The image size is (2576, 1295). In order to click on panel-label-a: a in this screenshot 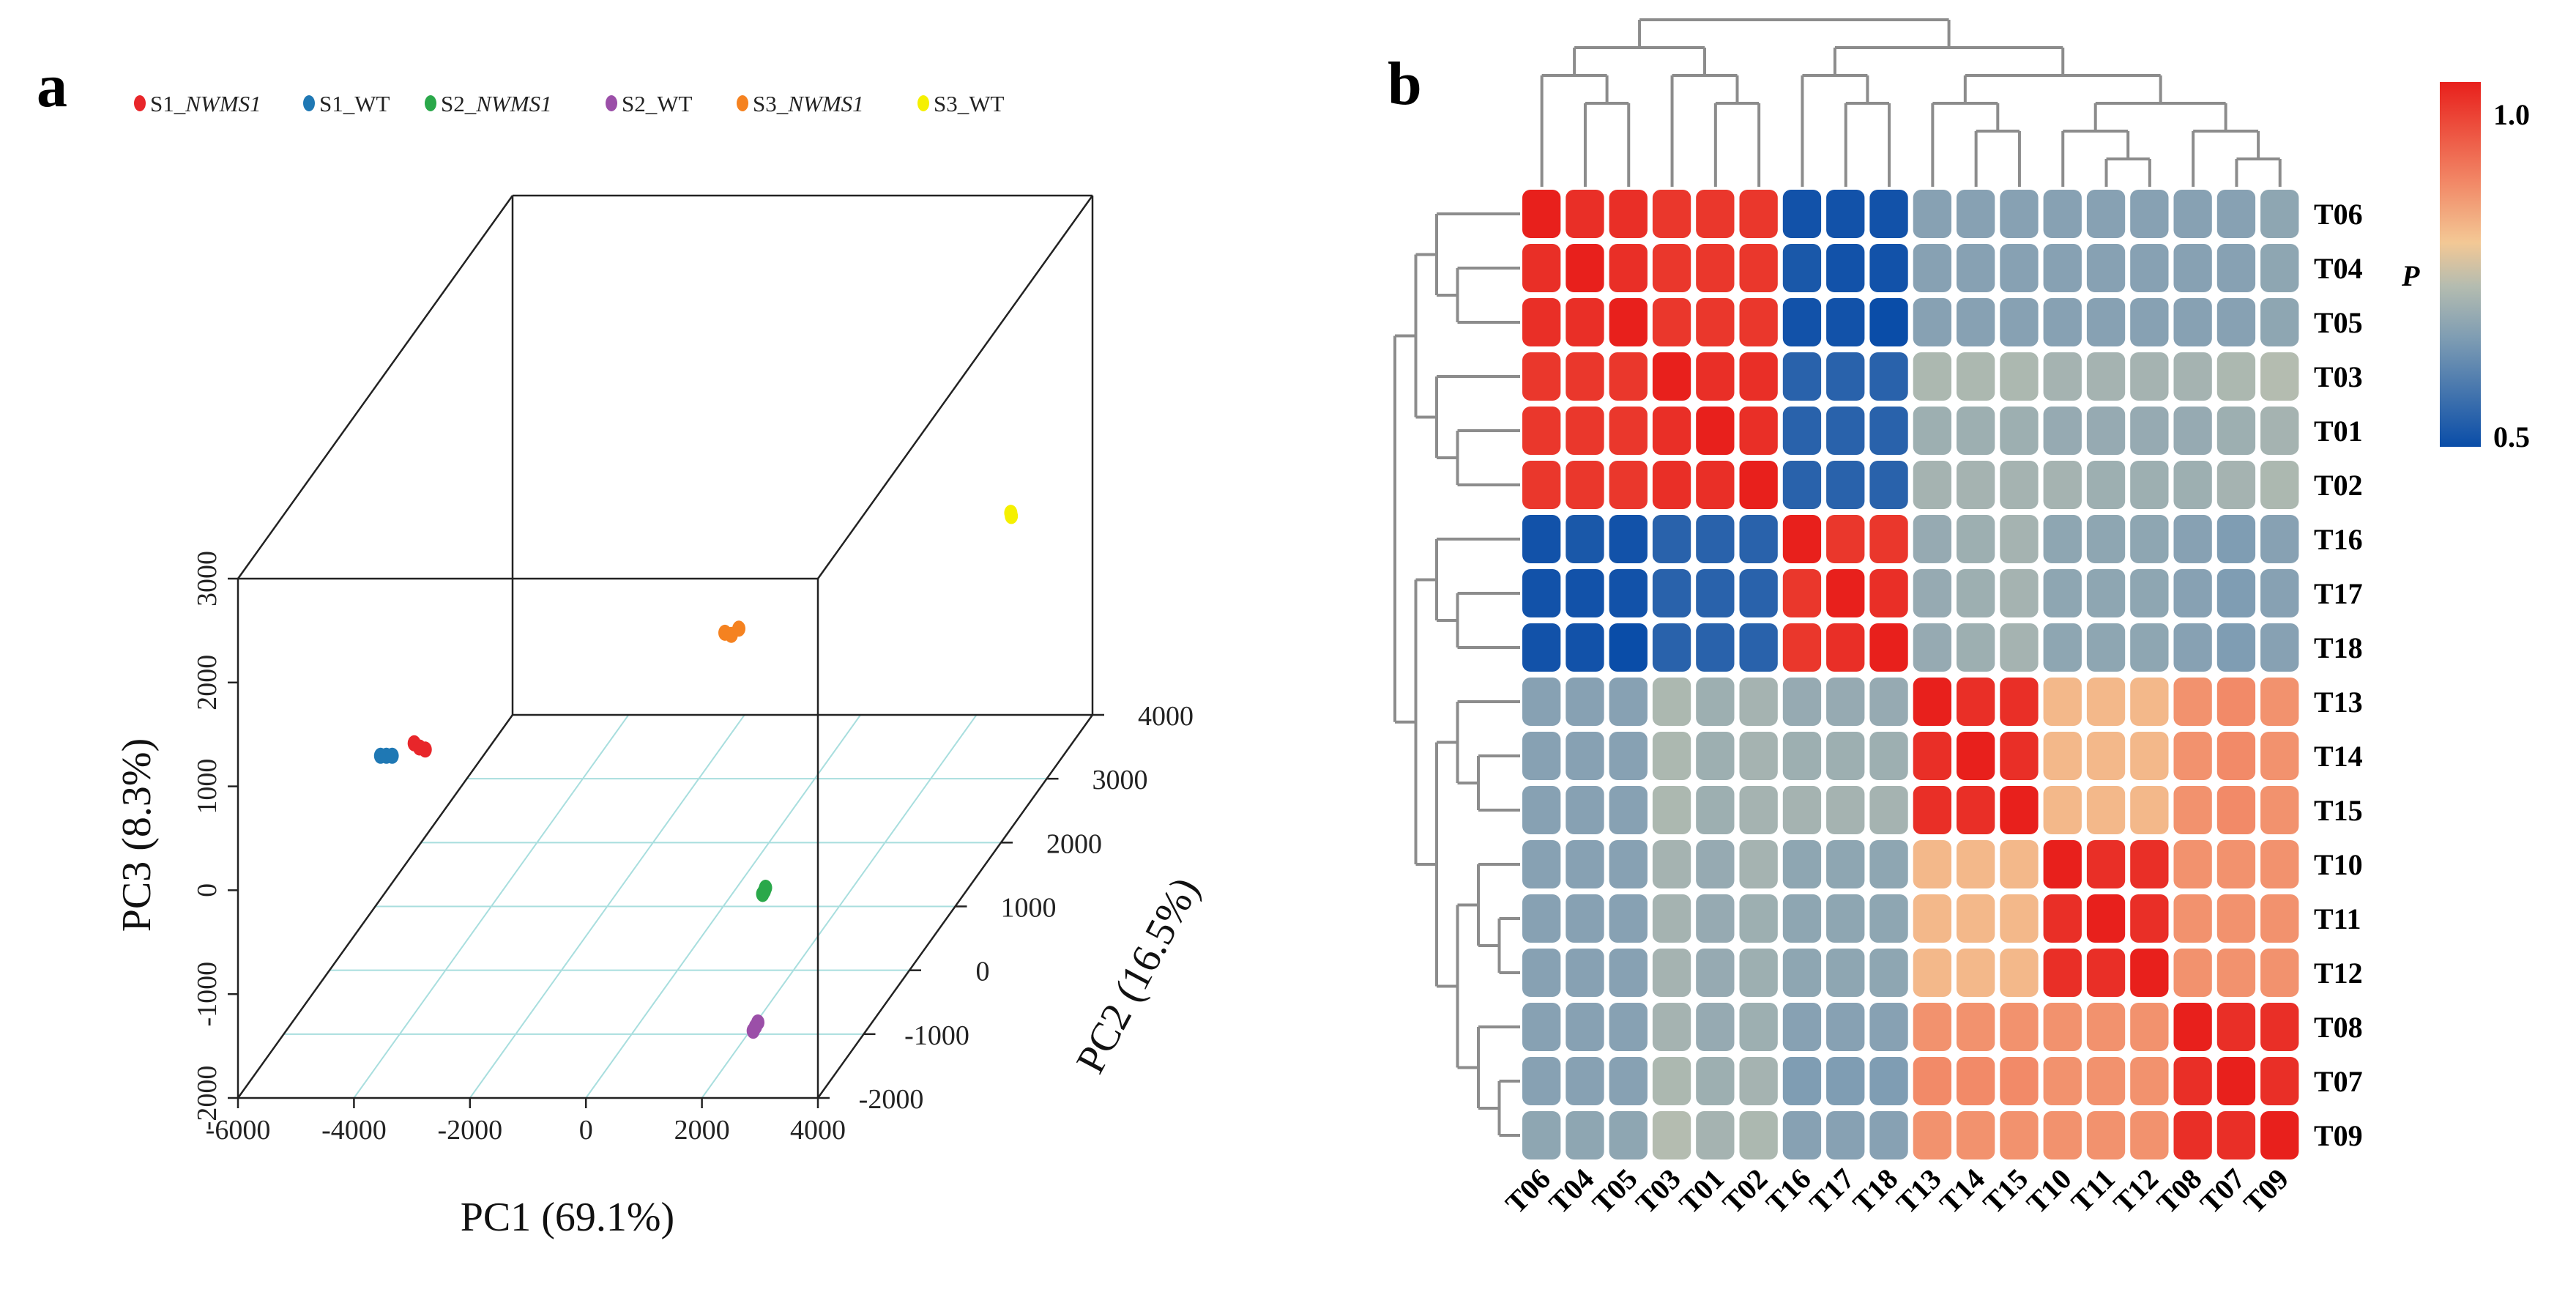, I will do `click(52, 86)`.